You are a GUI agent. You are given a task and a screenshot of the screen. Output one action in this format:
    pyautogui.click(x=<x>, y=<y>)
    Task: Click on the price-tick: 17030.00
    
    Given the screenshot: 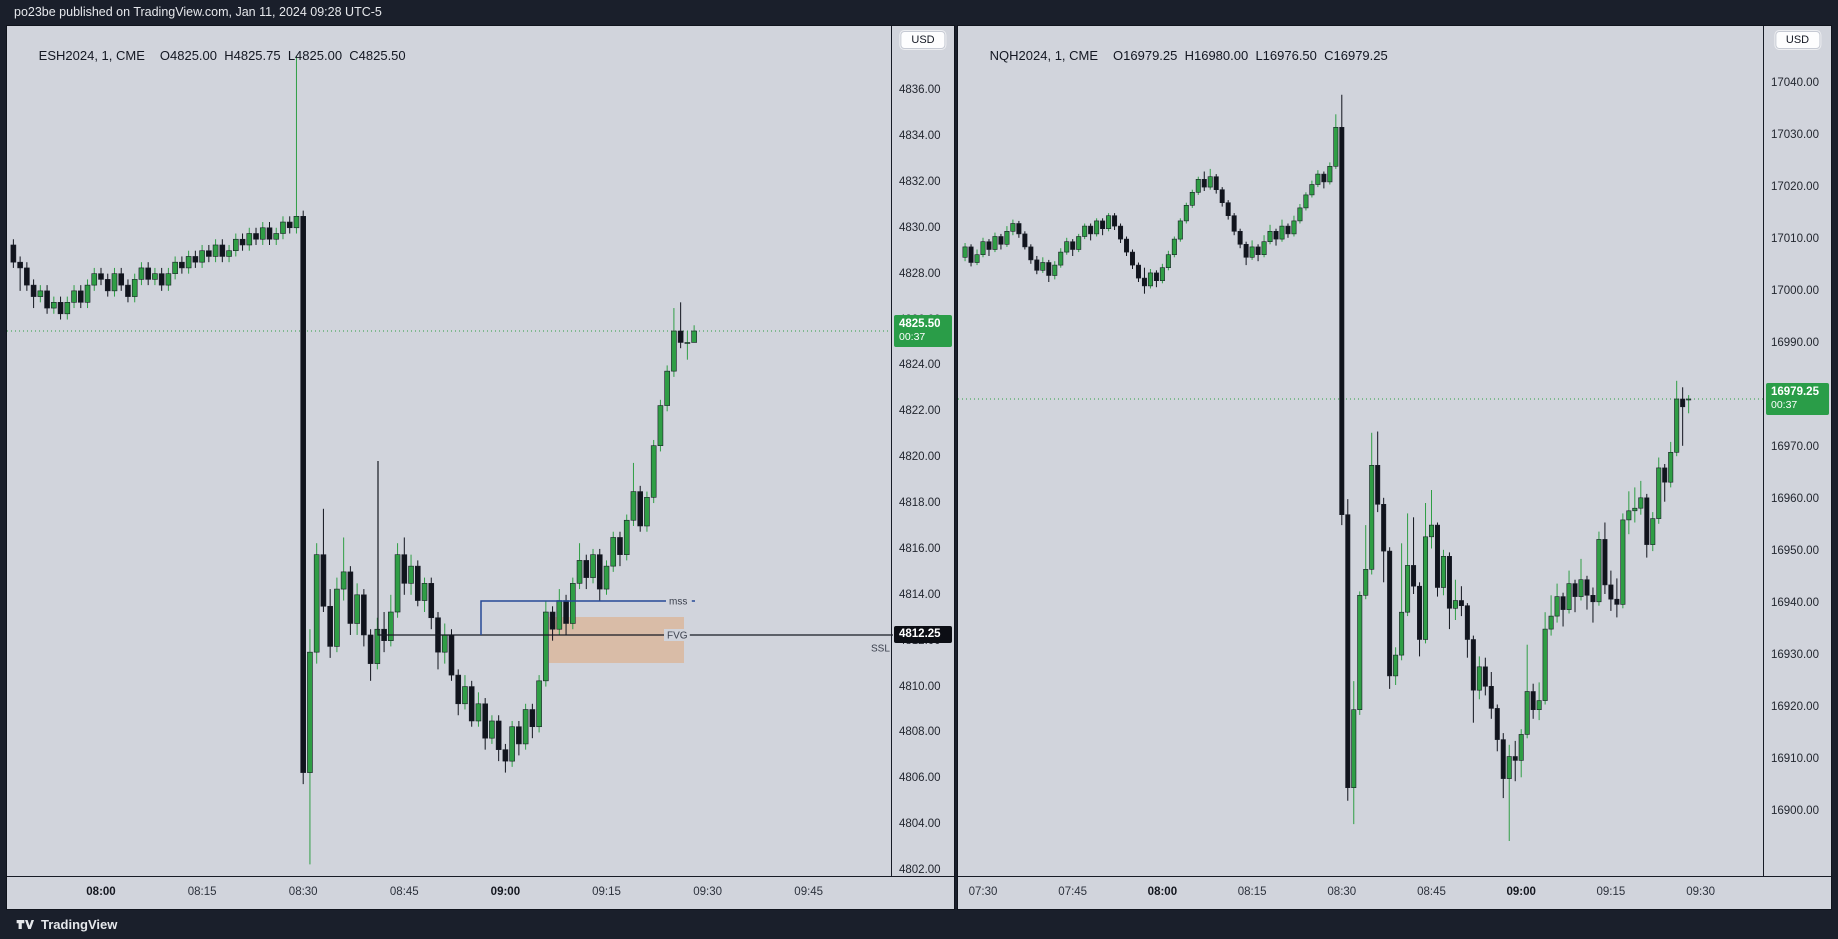 What is the action you would take?
    pyautogui.click(x=1795, y=135)
    